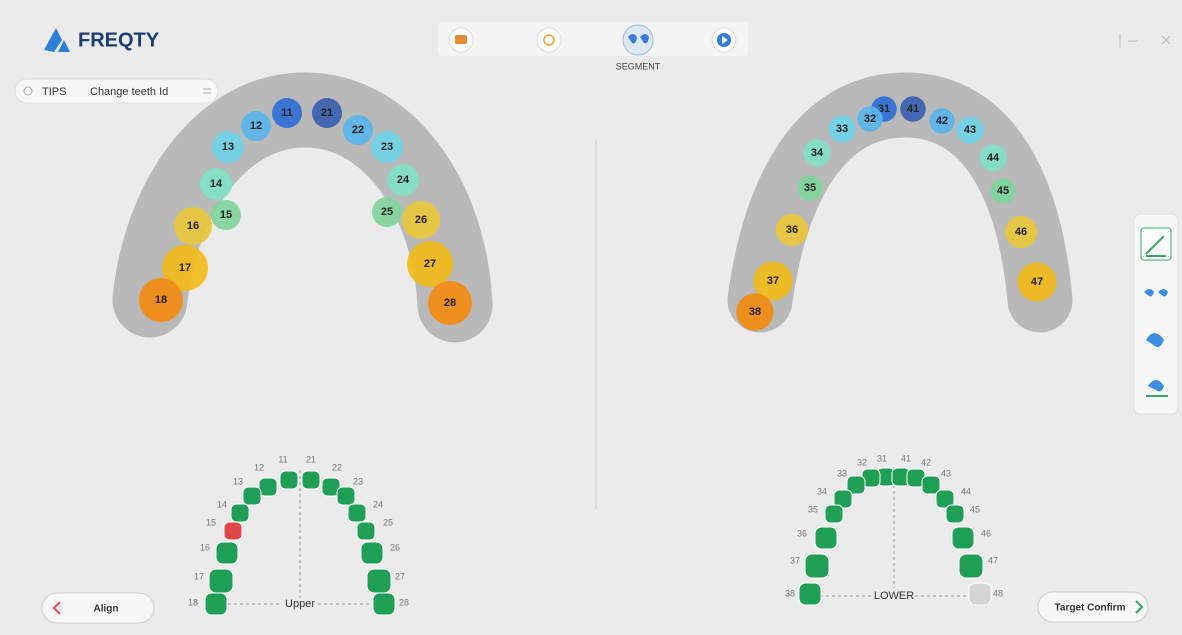 This screenshot has height=635, width=1182. What do you see at coordinates (790, 593) in the screenshot?
I see `chart-tooth-label: 38` at bounding box center [790, 593].